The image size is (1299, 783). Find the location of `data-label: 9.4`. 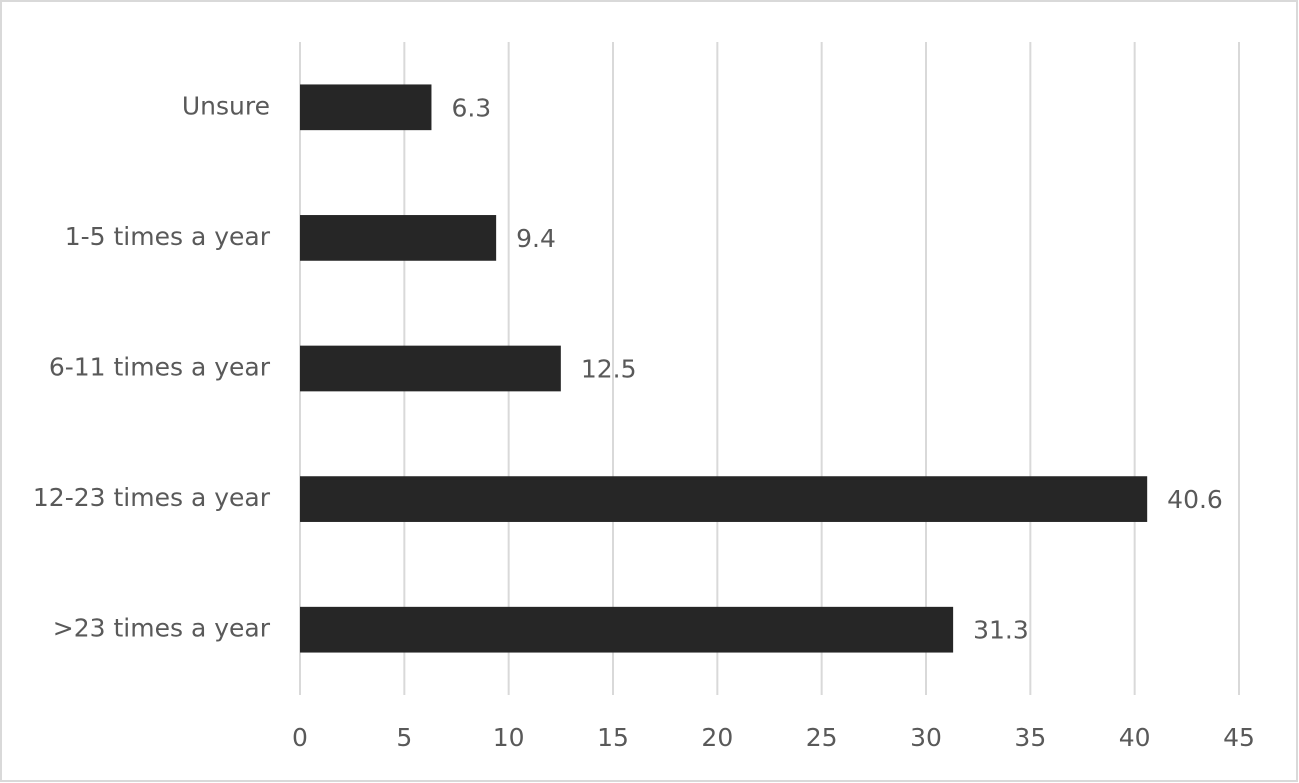

data-label: 9.4 is located at coordinates (536, 238).